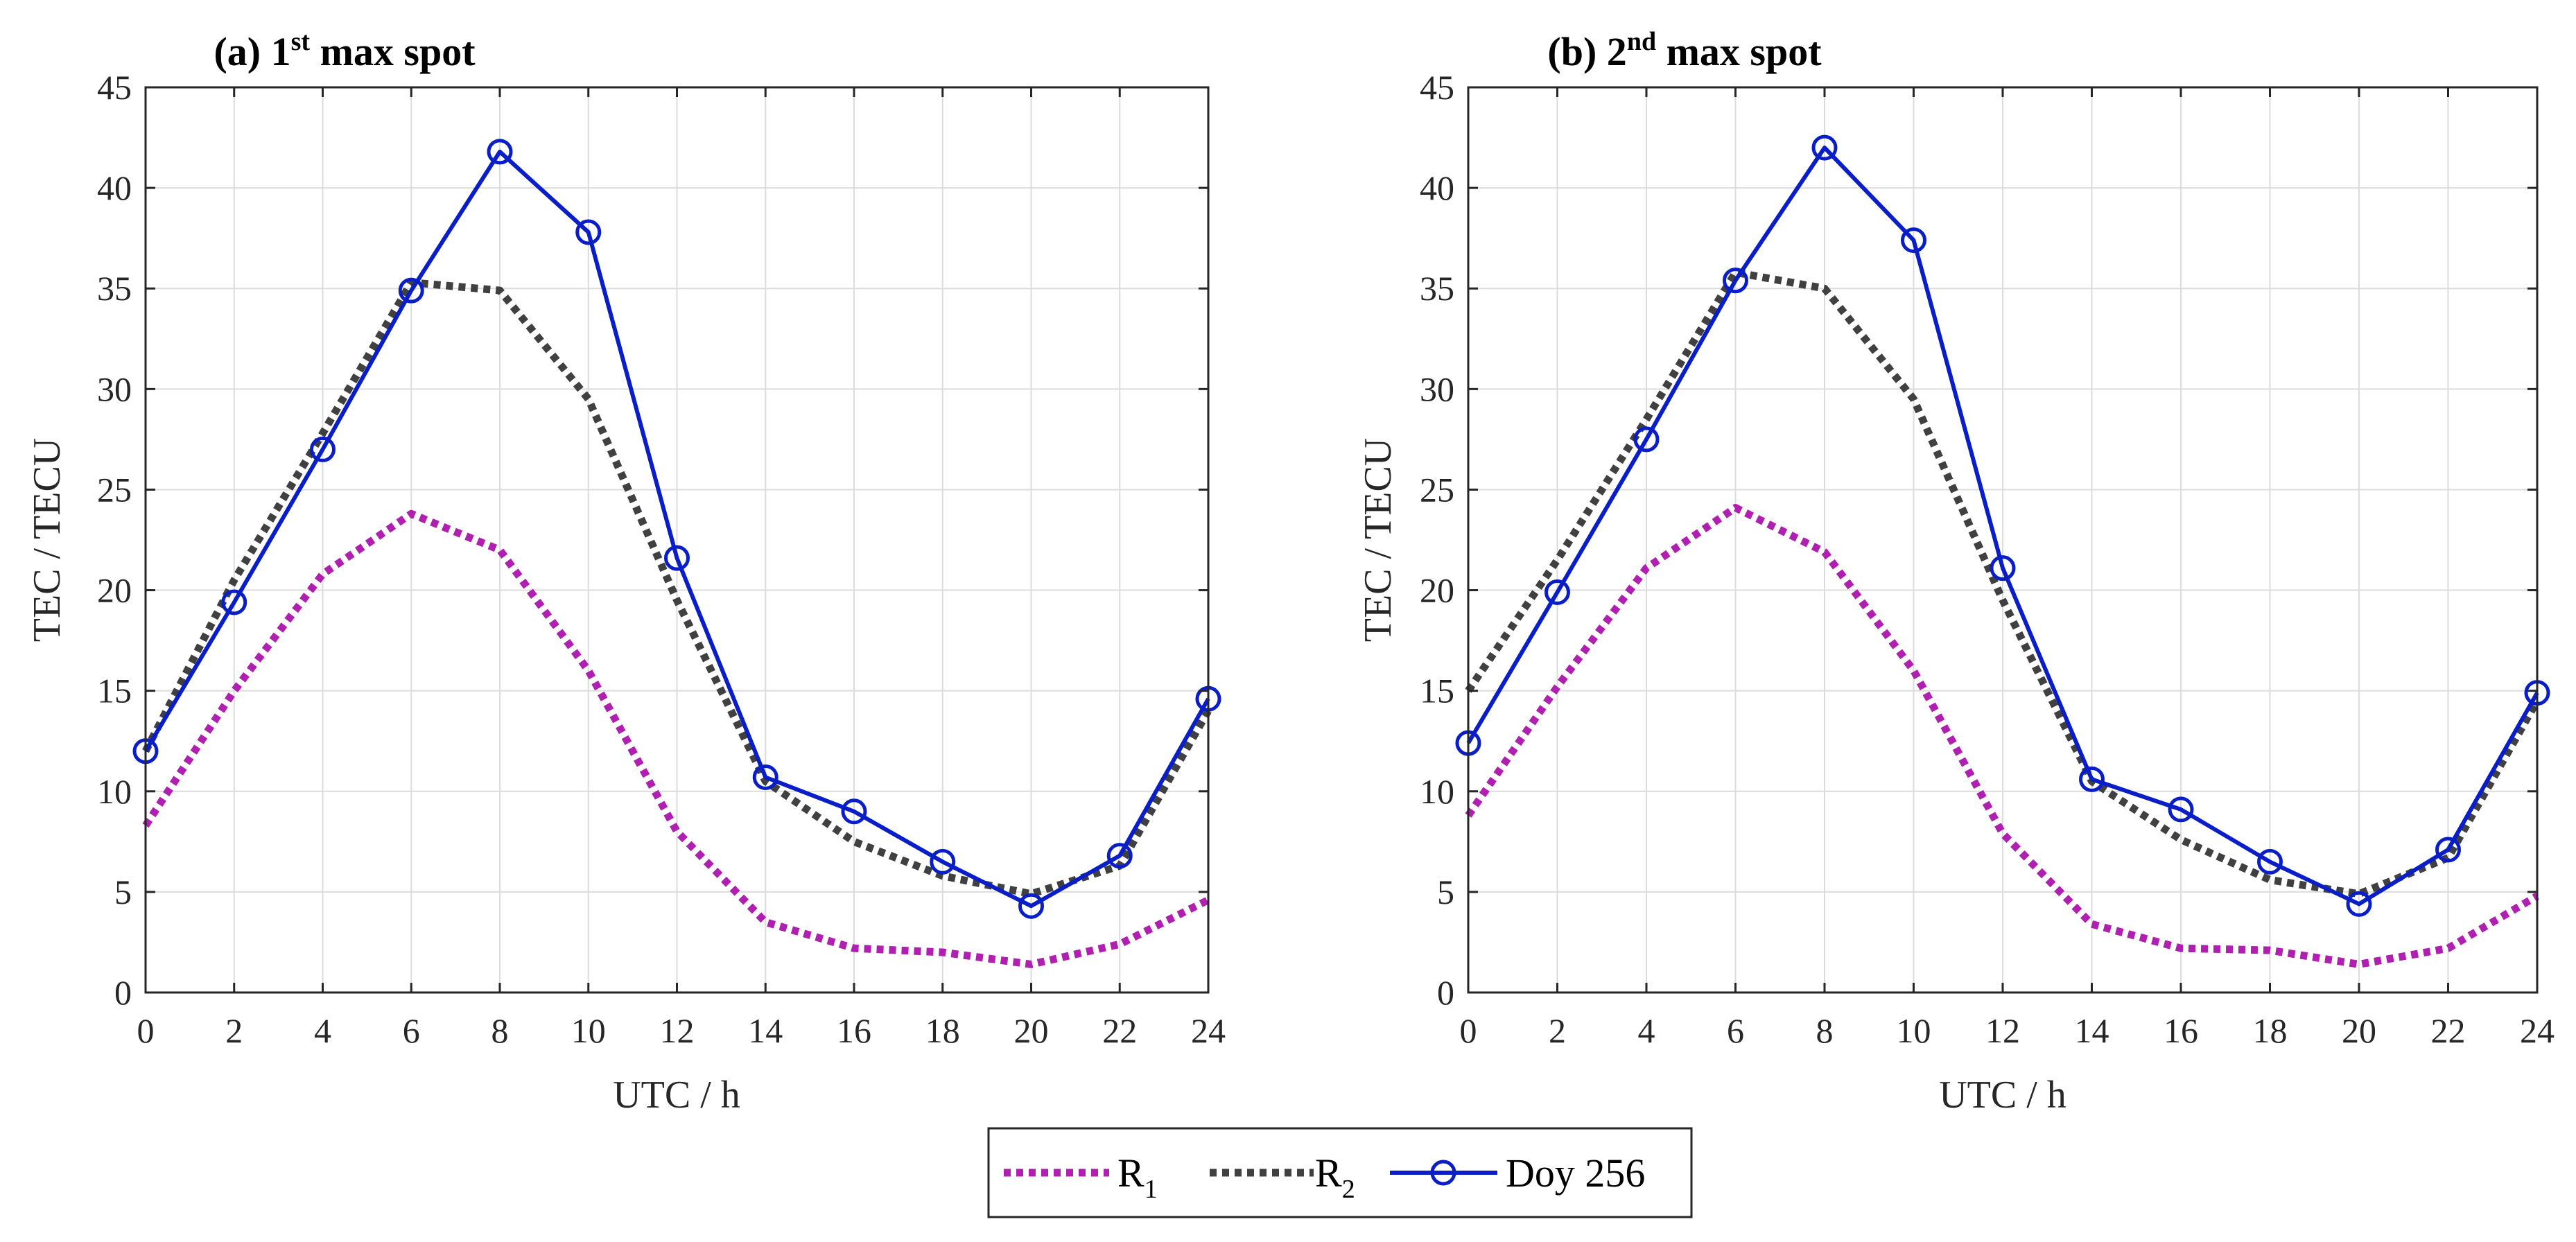 This screenshot has width=2576, height=1242. I want to click on panel-a-title: (a) 1st max spot, so click(345, 50).